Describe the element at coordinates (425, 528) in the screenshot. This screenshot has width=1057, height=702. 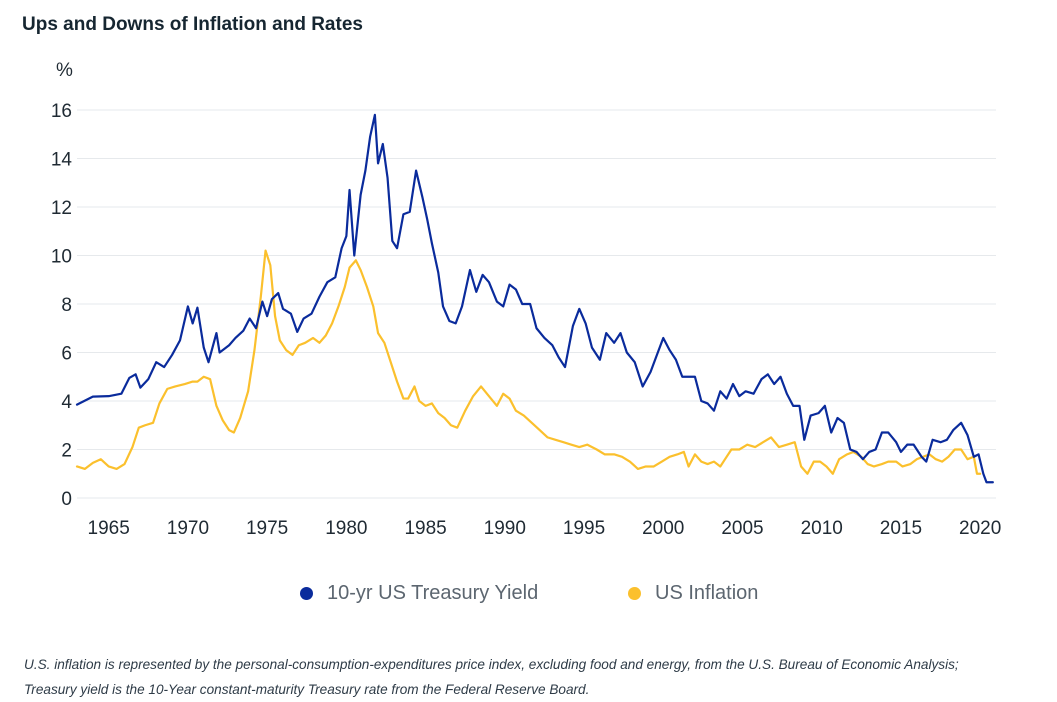
I see `x-tick-label-1985: 1985` at that location.